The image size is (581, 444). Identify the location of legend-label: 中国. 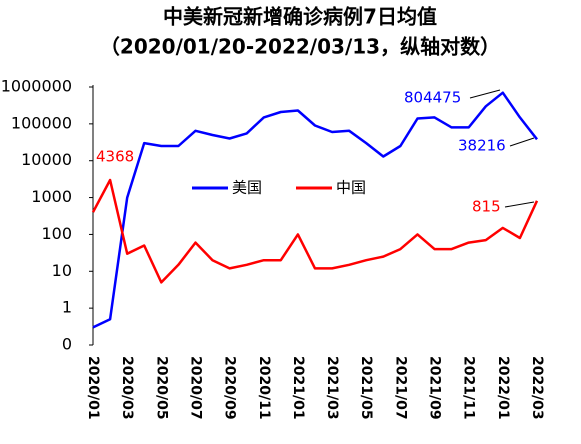
(351, 188).